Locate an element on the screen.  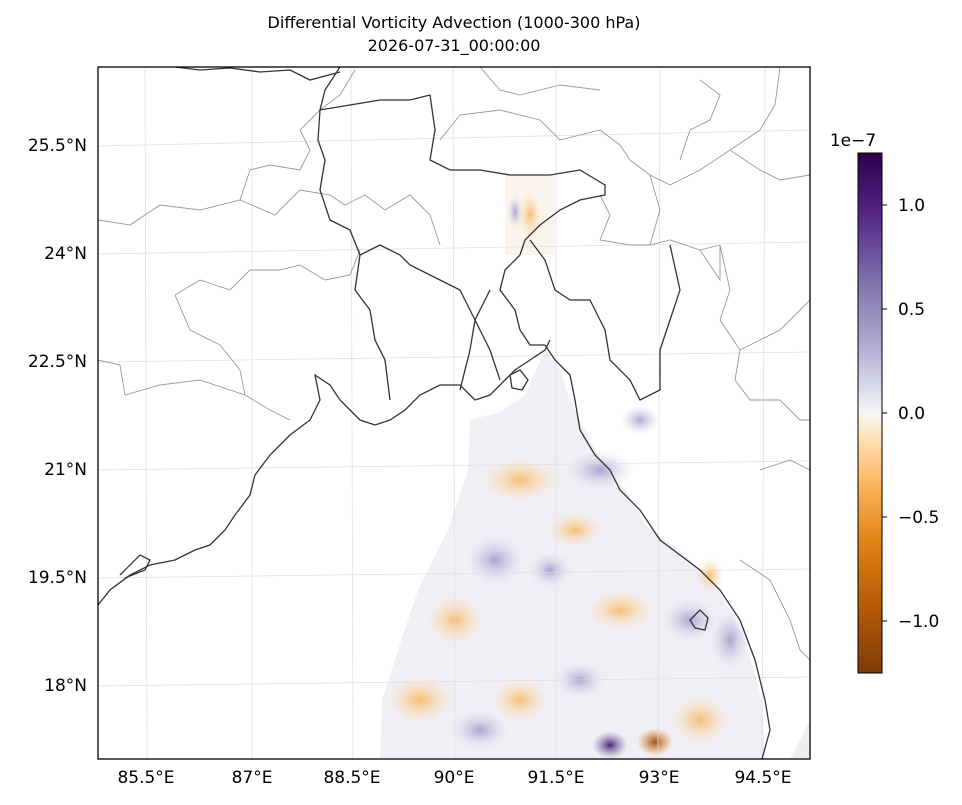
lon-label: 94.5°E is located at coordinates (762, 778).